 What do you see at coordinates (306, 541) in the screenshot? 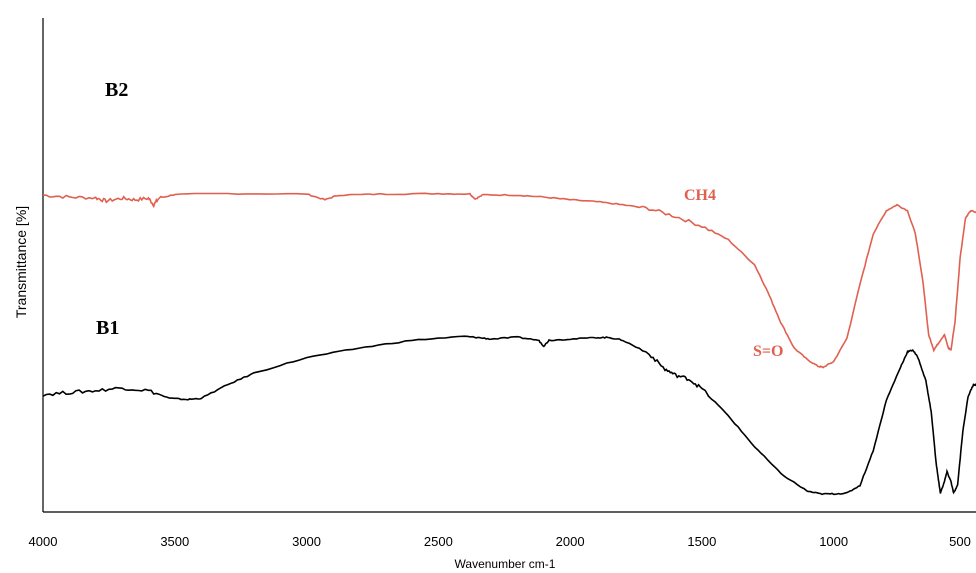
I see `x-tick-label: 3000` at bounding box center [306, 541].